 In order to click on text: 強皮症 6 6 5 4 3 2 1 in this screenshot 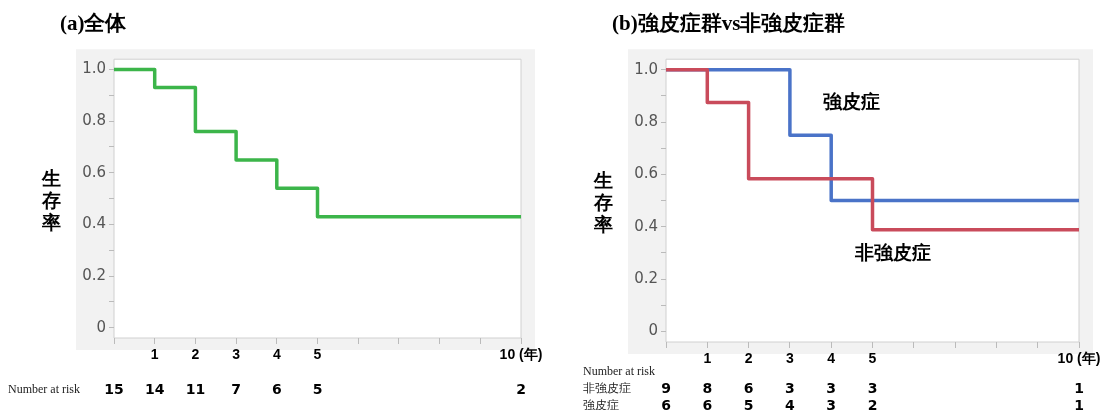, I will do `click(833, 403)`.